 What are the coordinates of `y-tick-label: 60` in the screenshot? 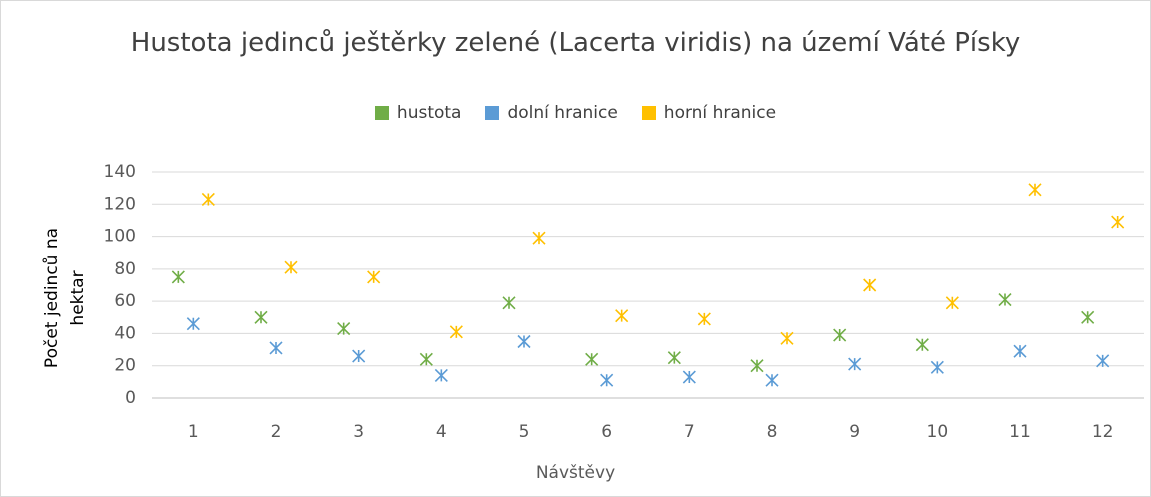 It's located at (125, 301).